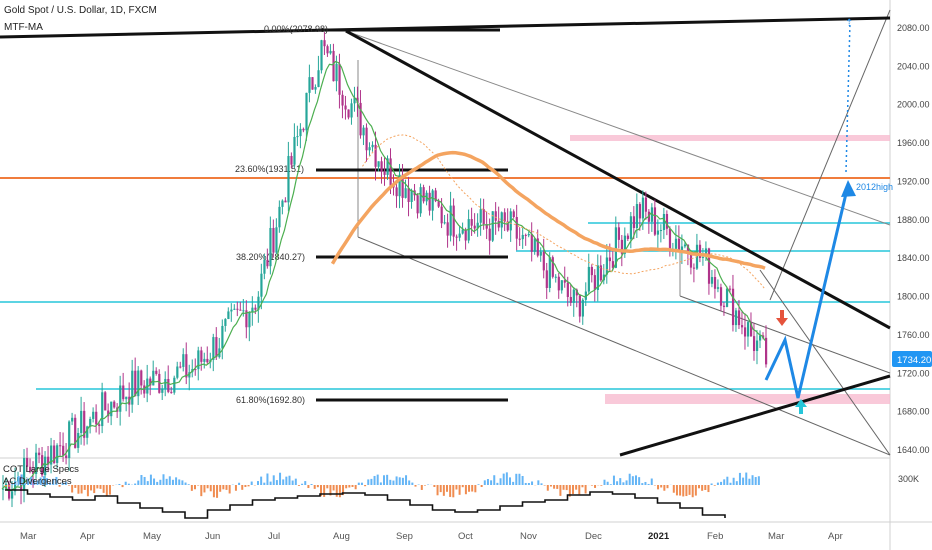 This screenshot has height=550, width=932. I want to click on price-tick-label: 1960.00, so click(913, 143).